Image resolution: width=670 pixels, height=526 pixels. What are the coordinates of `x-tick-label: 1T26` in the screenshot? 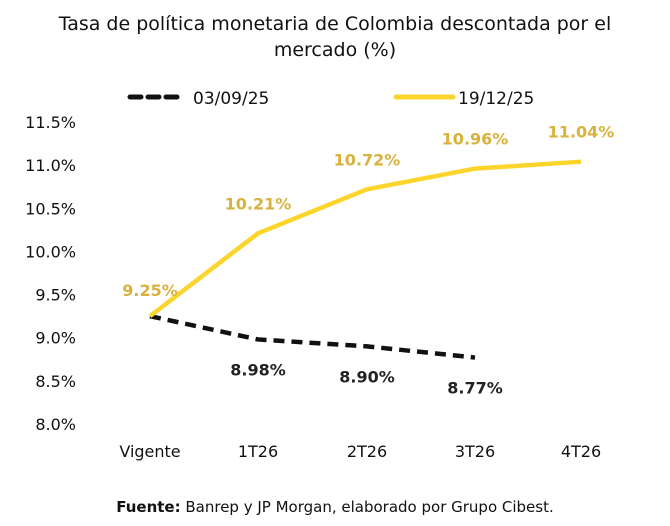 It's located at (258, 451).